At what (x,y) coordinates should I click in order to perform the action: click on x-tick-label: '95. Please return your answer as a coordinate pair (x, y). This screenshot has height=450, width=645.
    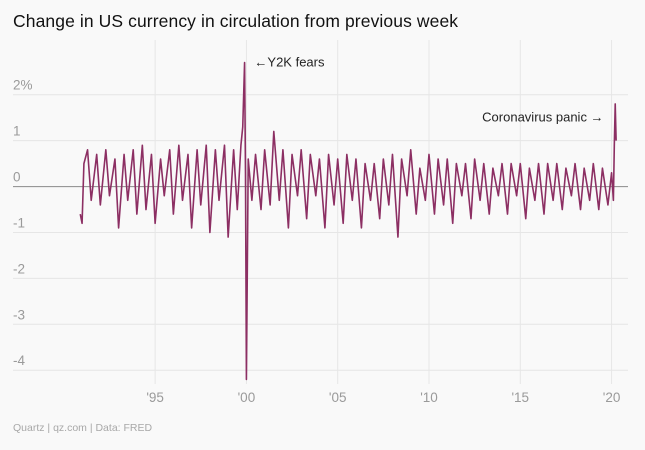
    Looking at the image, I should click on (155, 397).